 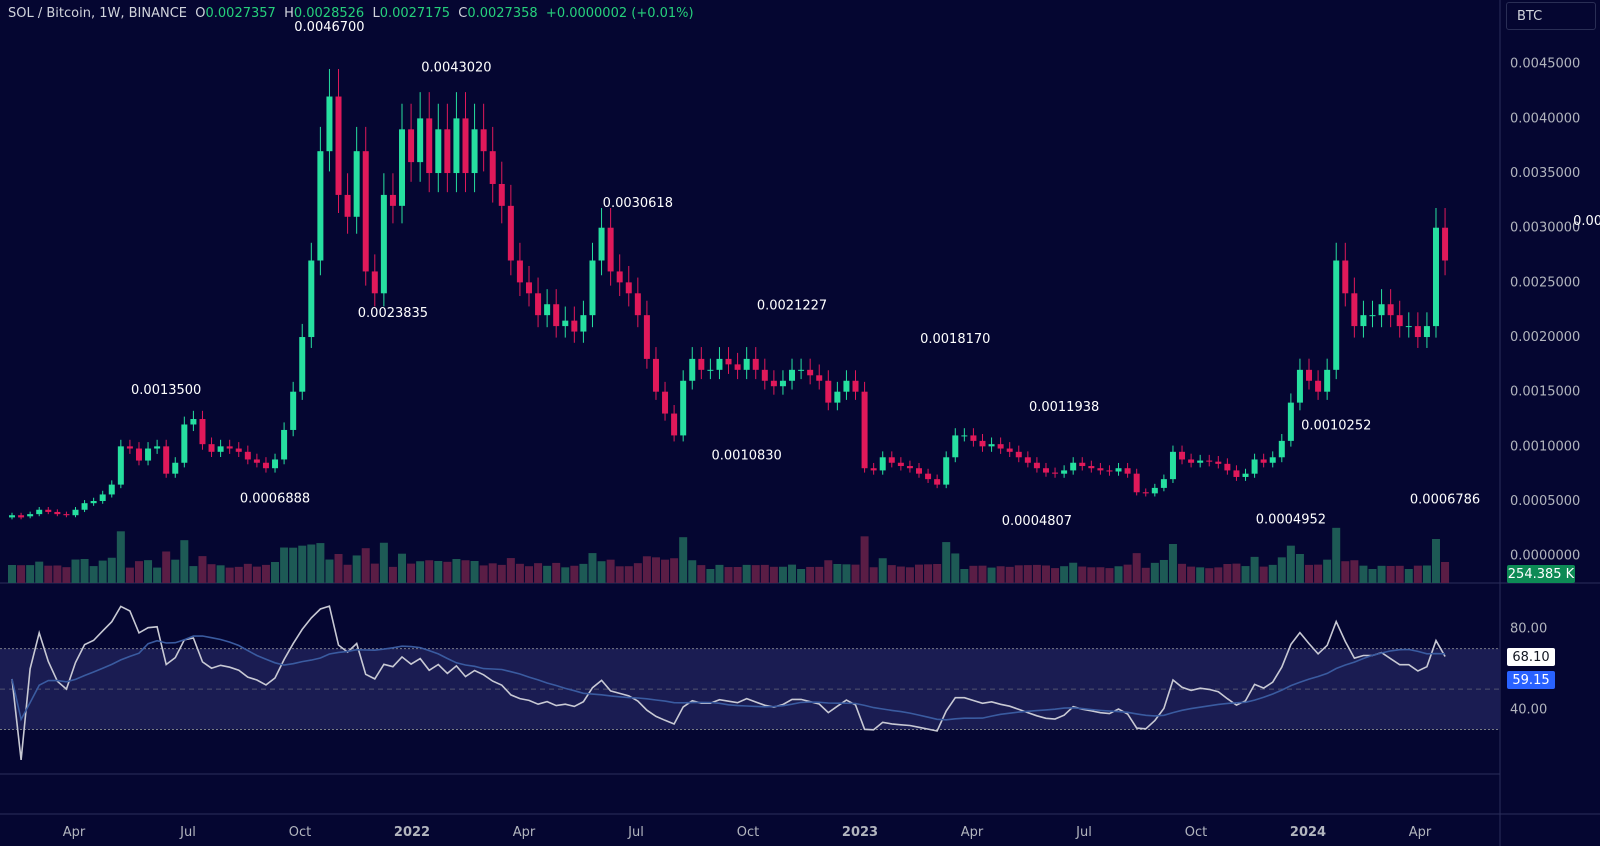 What do you see at coordinates (1308, 832) in the screenshot?
I see `time-tick-label: 2024` at bounding box center [1308, 832].